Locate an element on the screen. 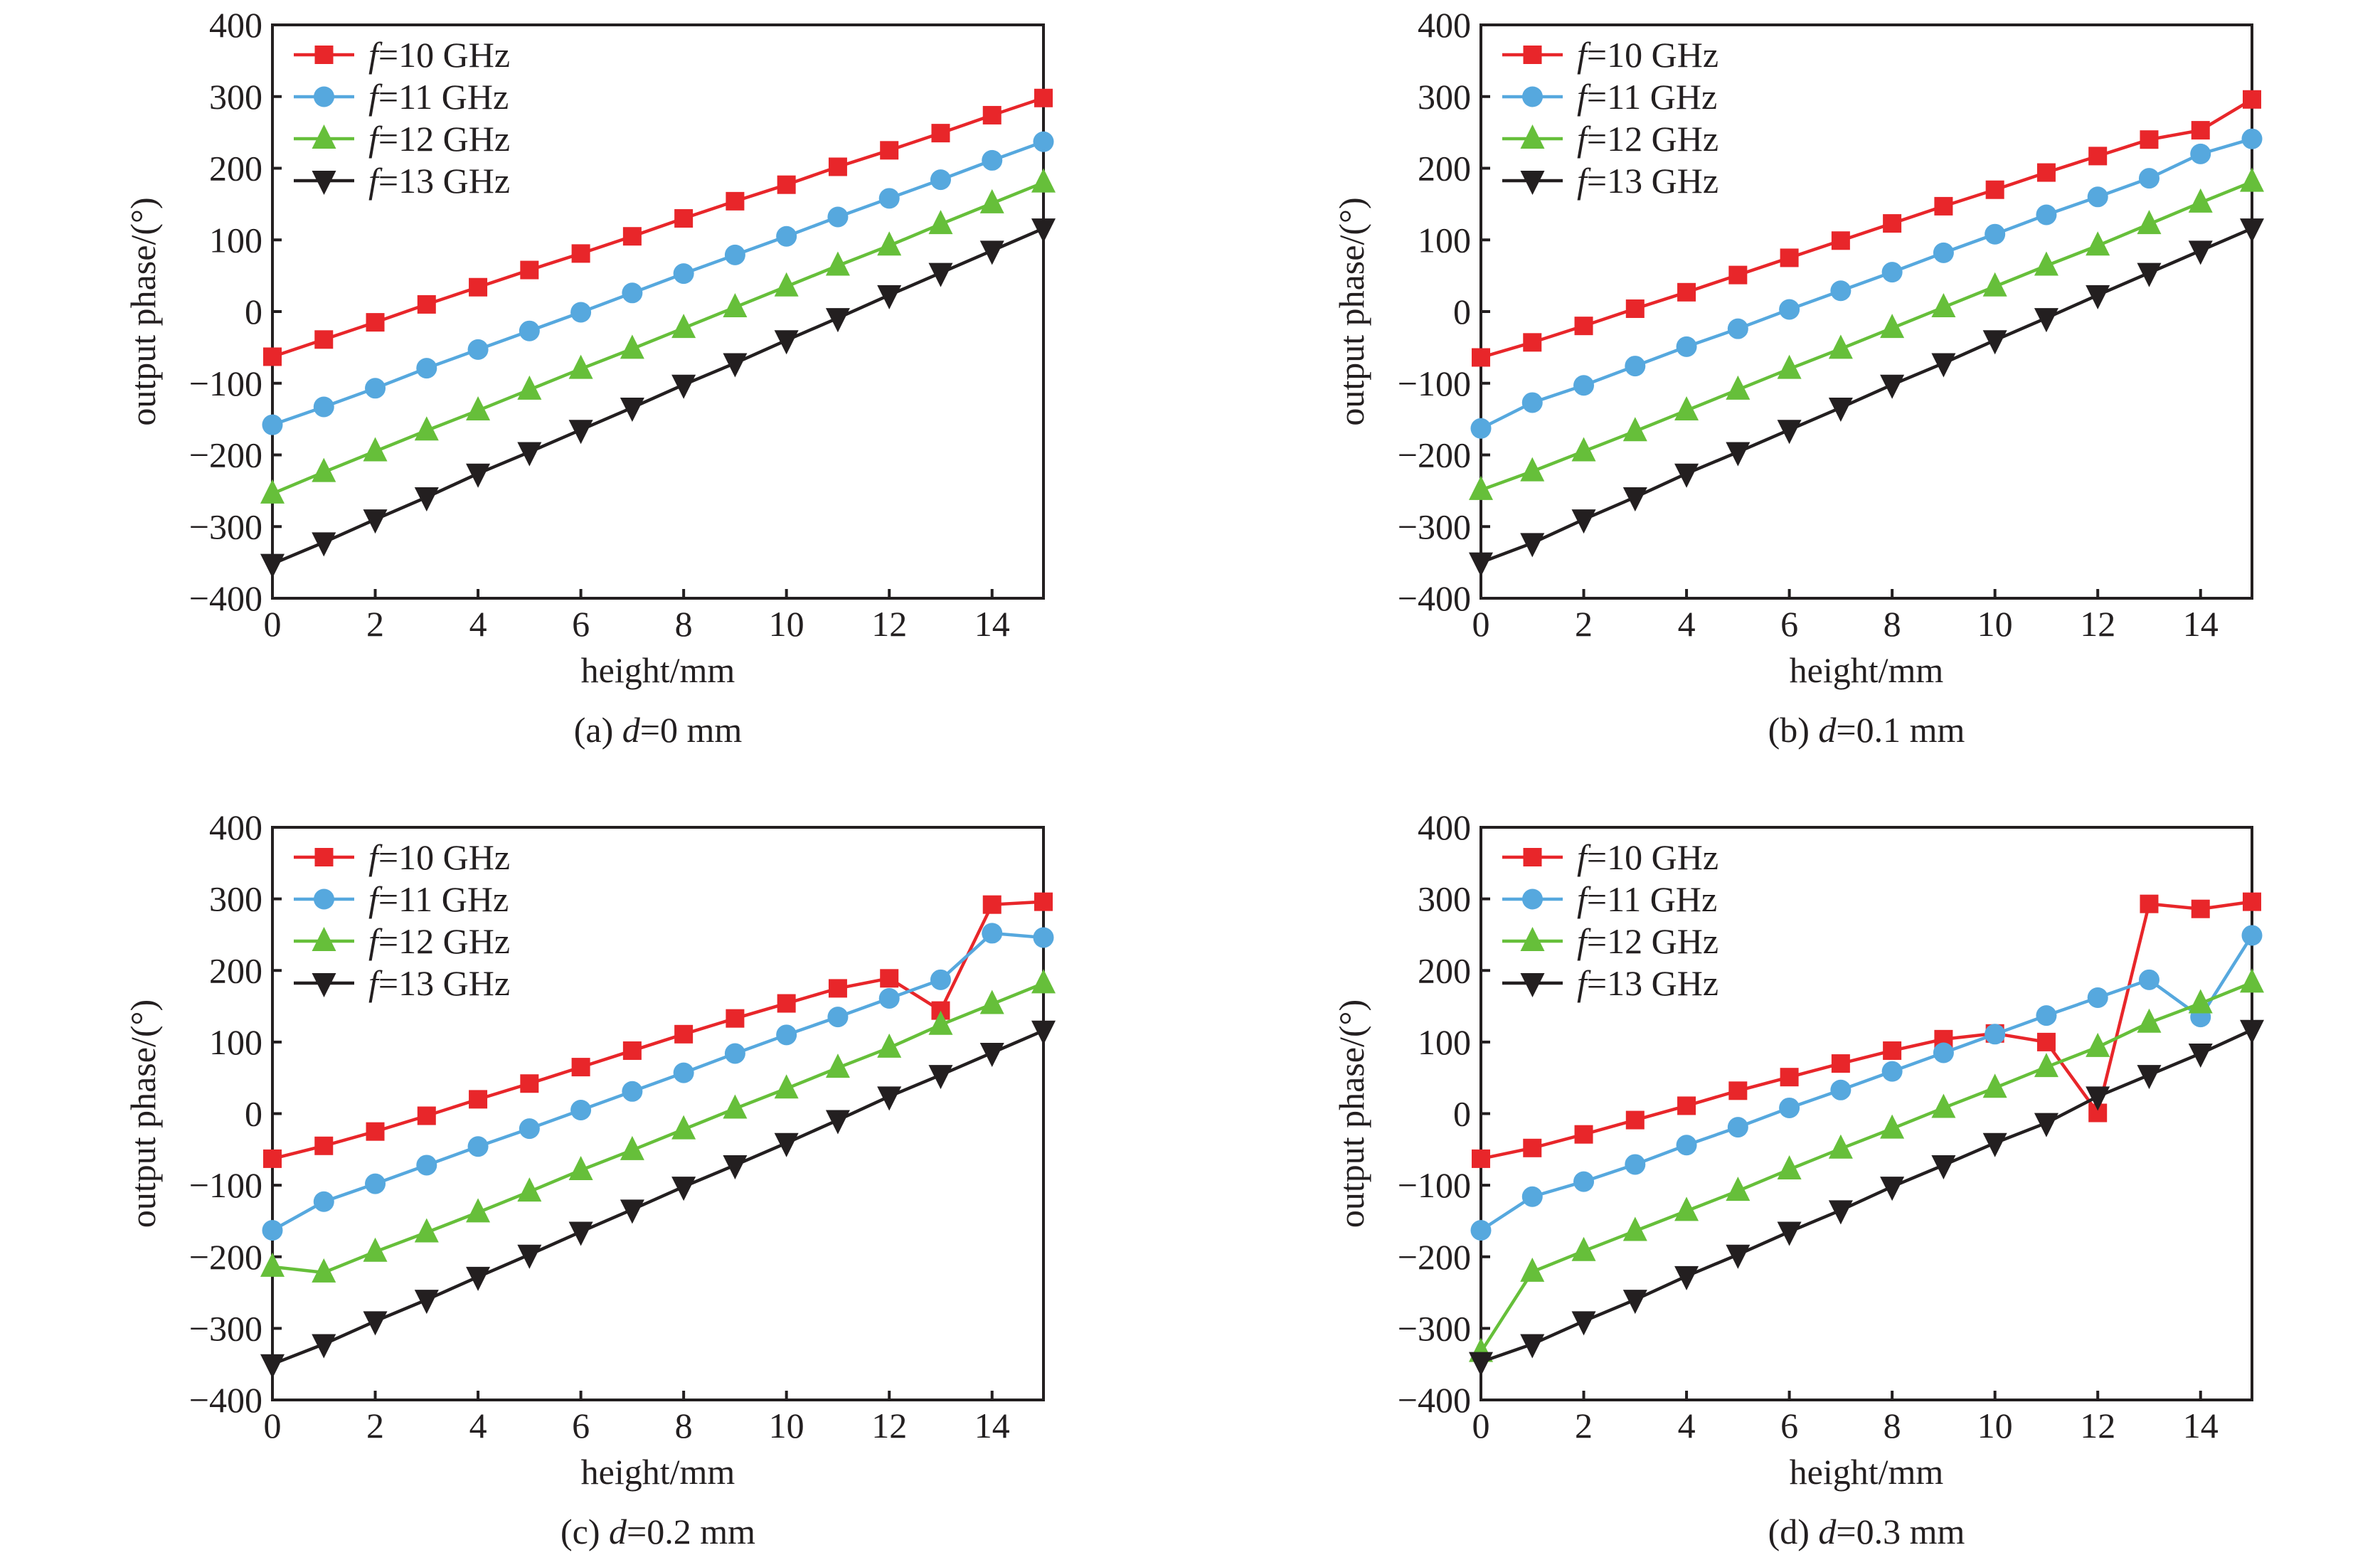  caption-prefix: (b) is located at coordinates (1793, 730).